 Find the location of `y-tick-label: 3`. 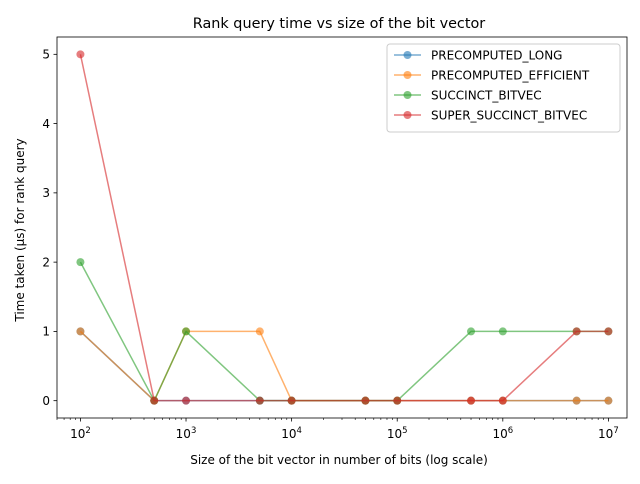

y-tick-label: 3 is located at coordinates (46, 193).